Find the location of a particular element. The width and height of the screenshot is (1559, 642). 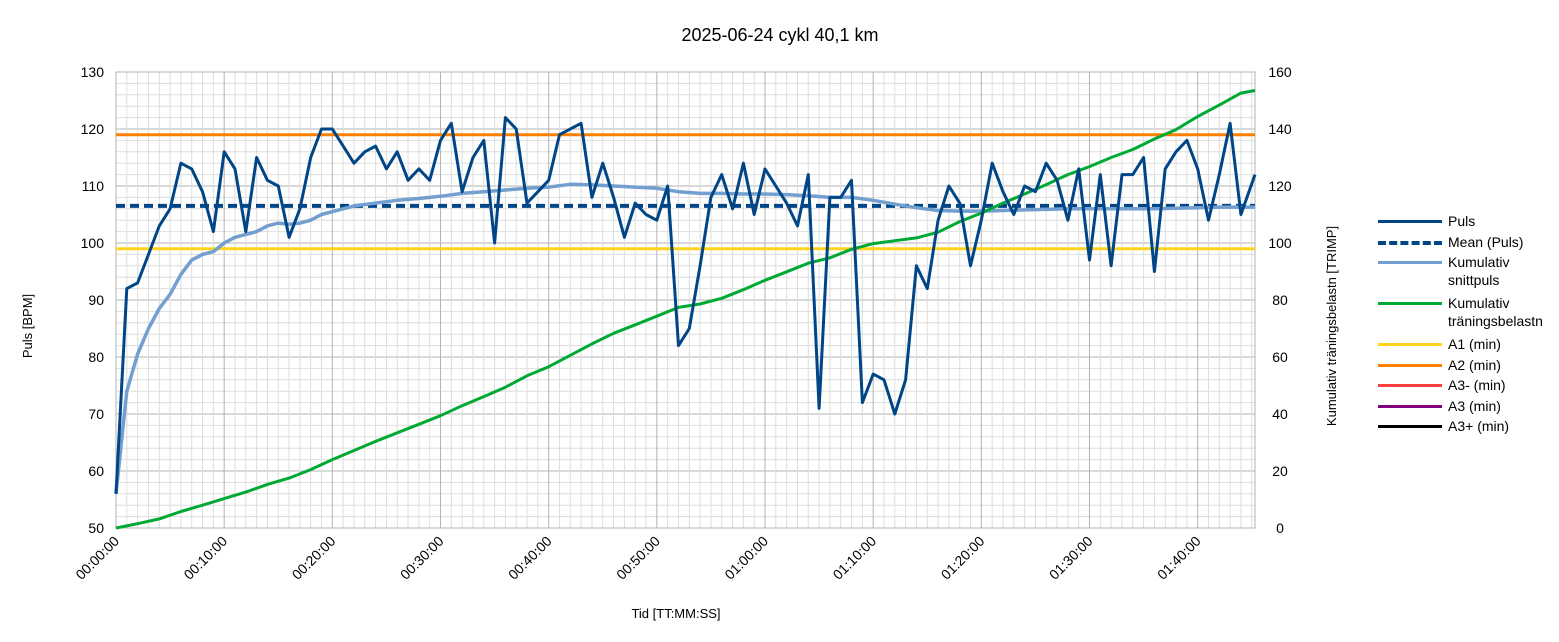

x-tick-label: 00:40:00 is located at coordinates (530, 558).